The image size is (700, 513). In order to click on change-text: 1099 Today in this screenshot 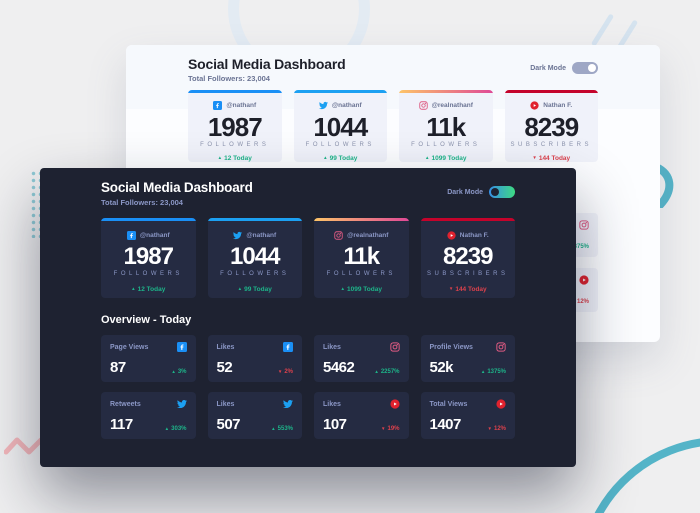, I will do `click(364, 289)`.